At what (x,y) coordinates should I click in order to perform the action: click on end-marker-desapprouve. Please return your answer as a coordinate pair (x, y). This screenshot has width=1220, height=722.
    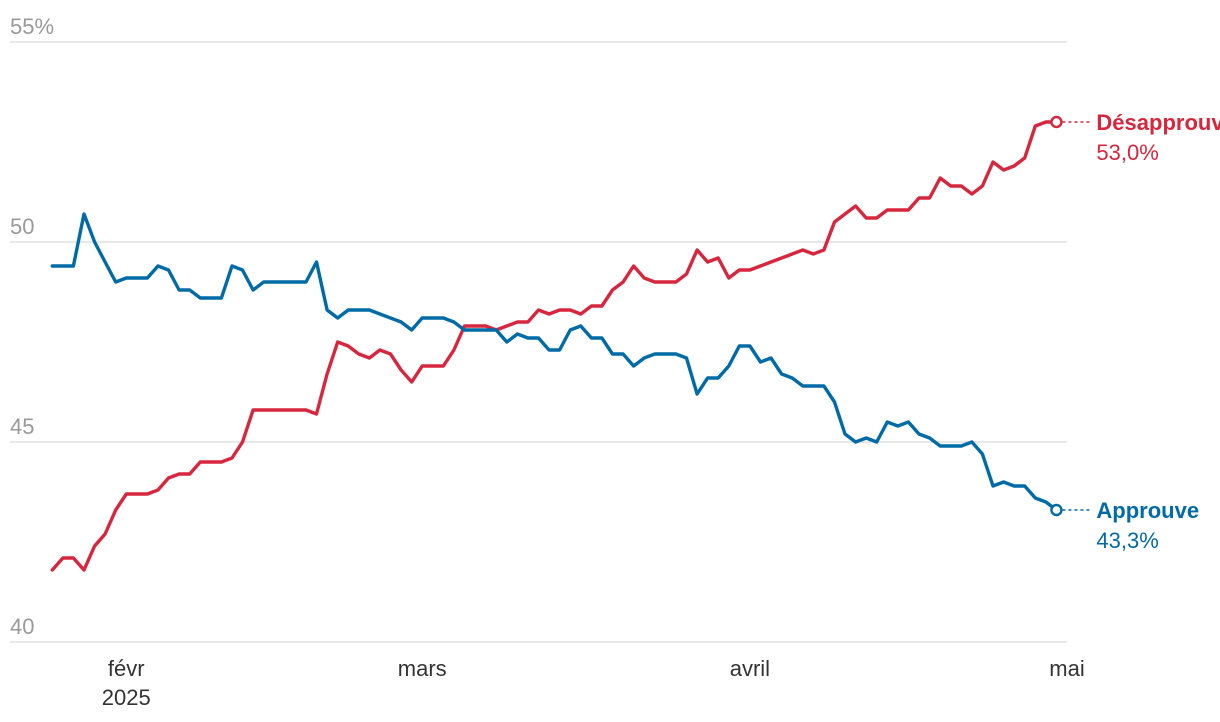
    Looking at the image, I should click on (1056, 122).